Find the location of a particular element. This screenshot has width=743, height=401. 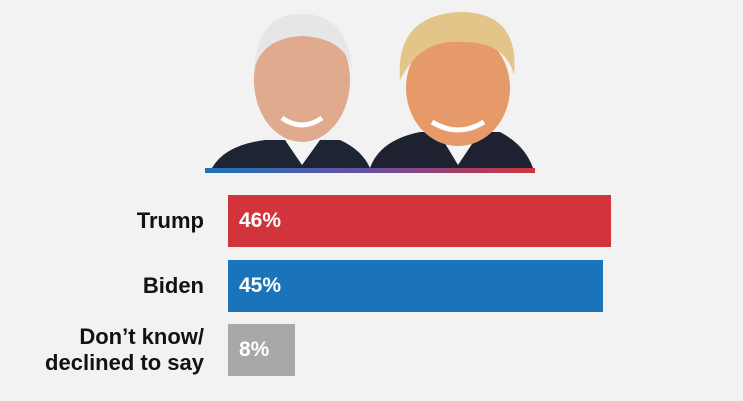

photo-underline is located at coordinates (370, 170).